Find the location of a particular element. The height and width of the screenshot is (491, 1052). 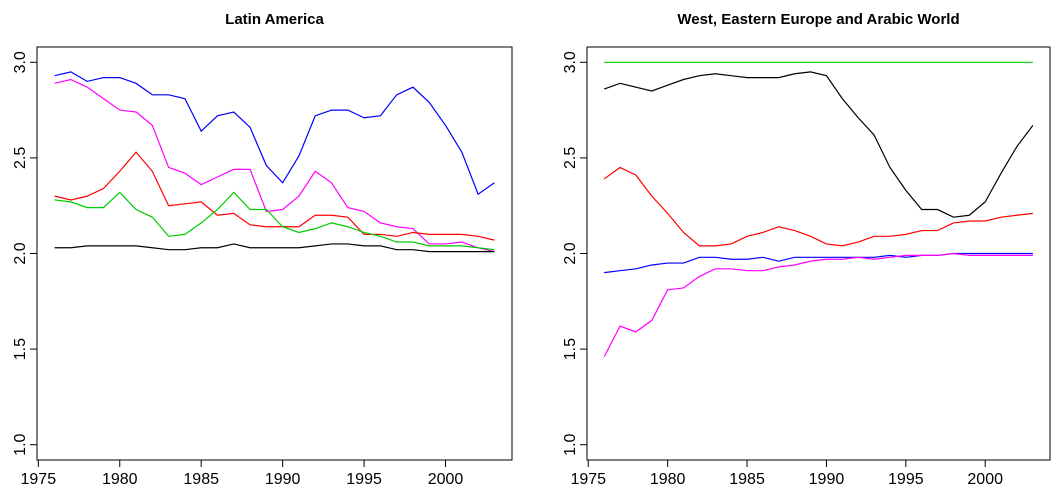

chart-title: West, Eastern Europe and Arabic World is located at coordinates (818, 19).